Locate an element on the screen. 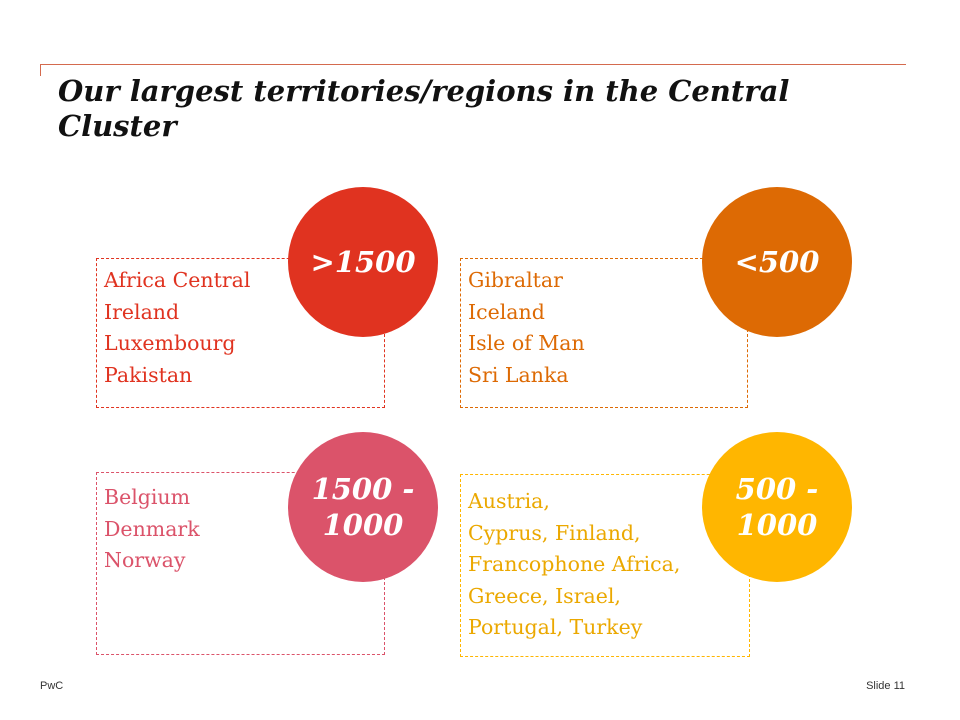 Image resolution: width=960 pixels, height=720 pixels. list-item: Greece, Israel, is located at coordinates (544, 595).